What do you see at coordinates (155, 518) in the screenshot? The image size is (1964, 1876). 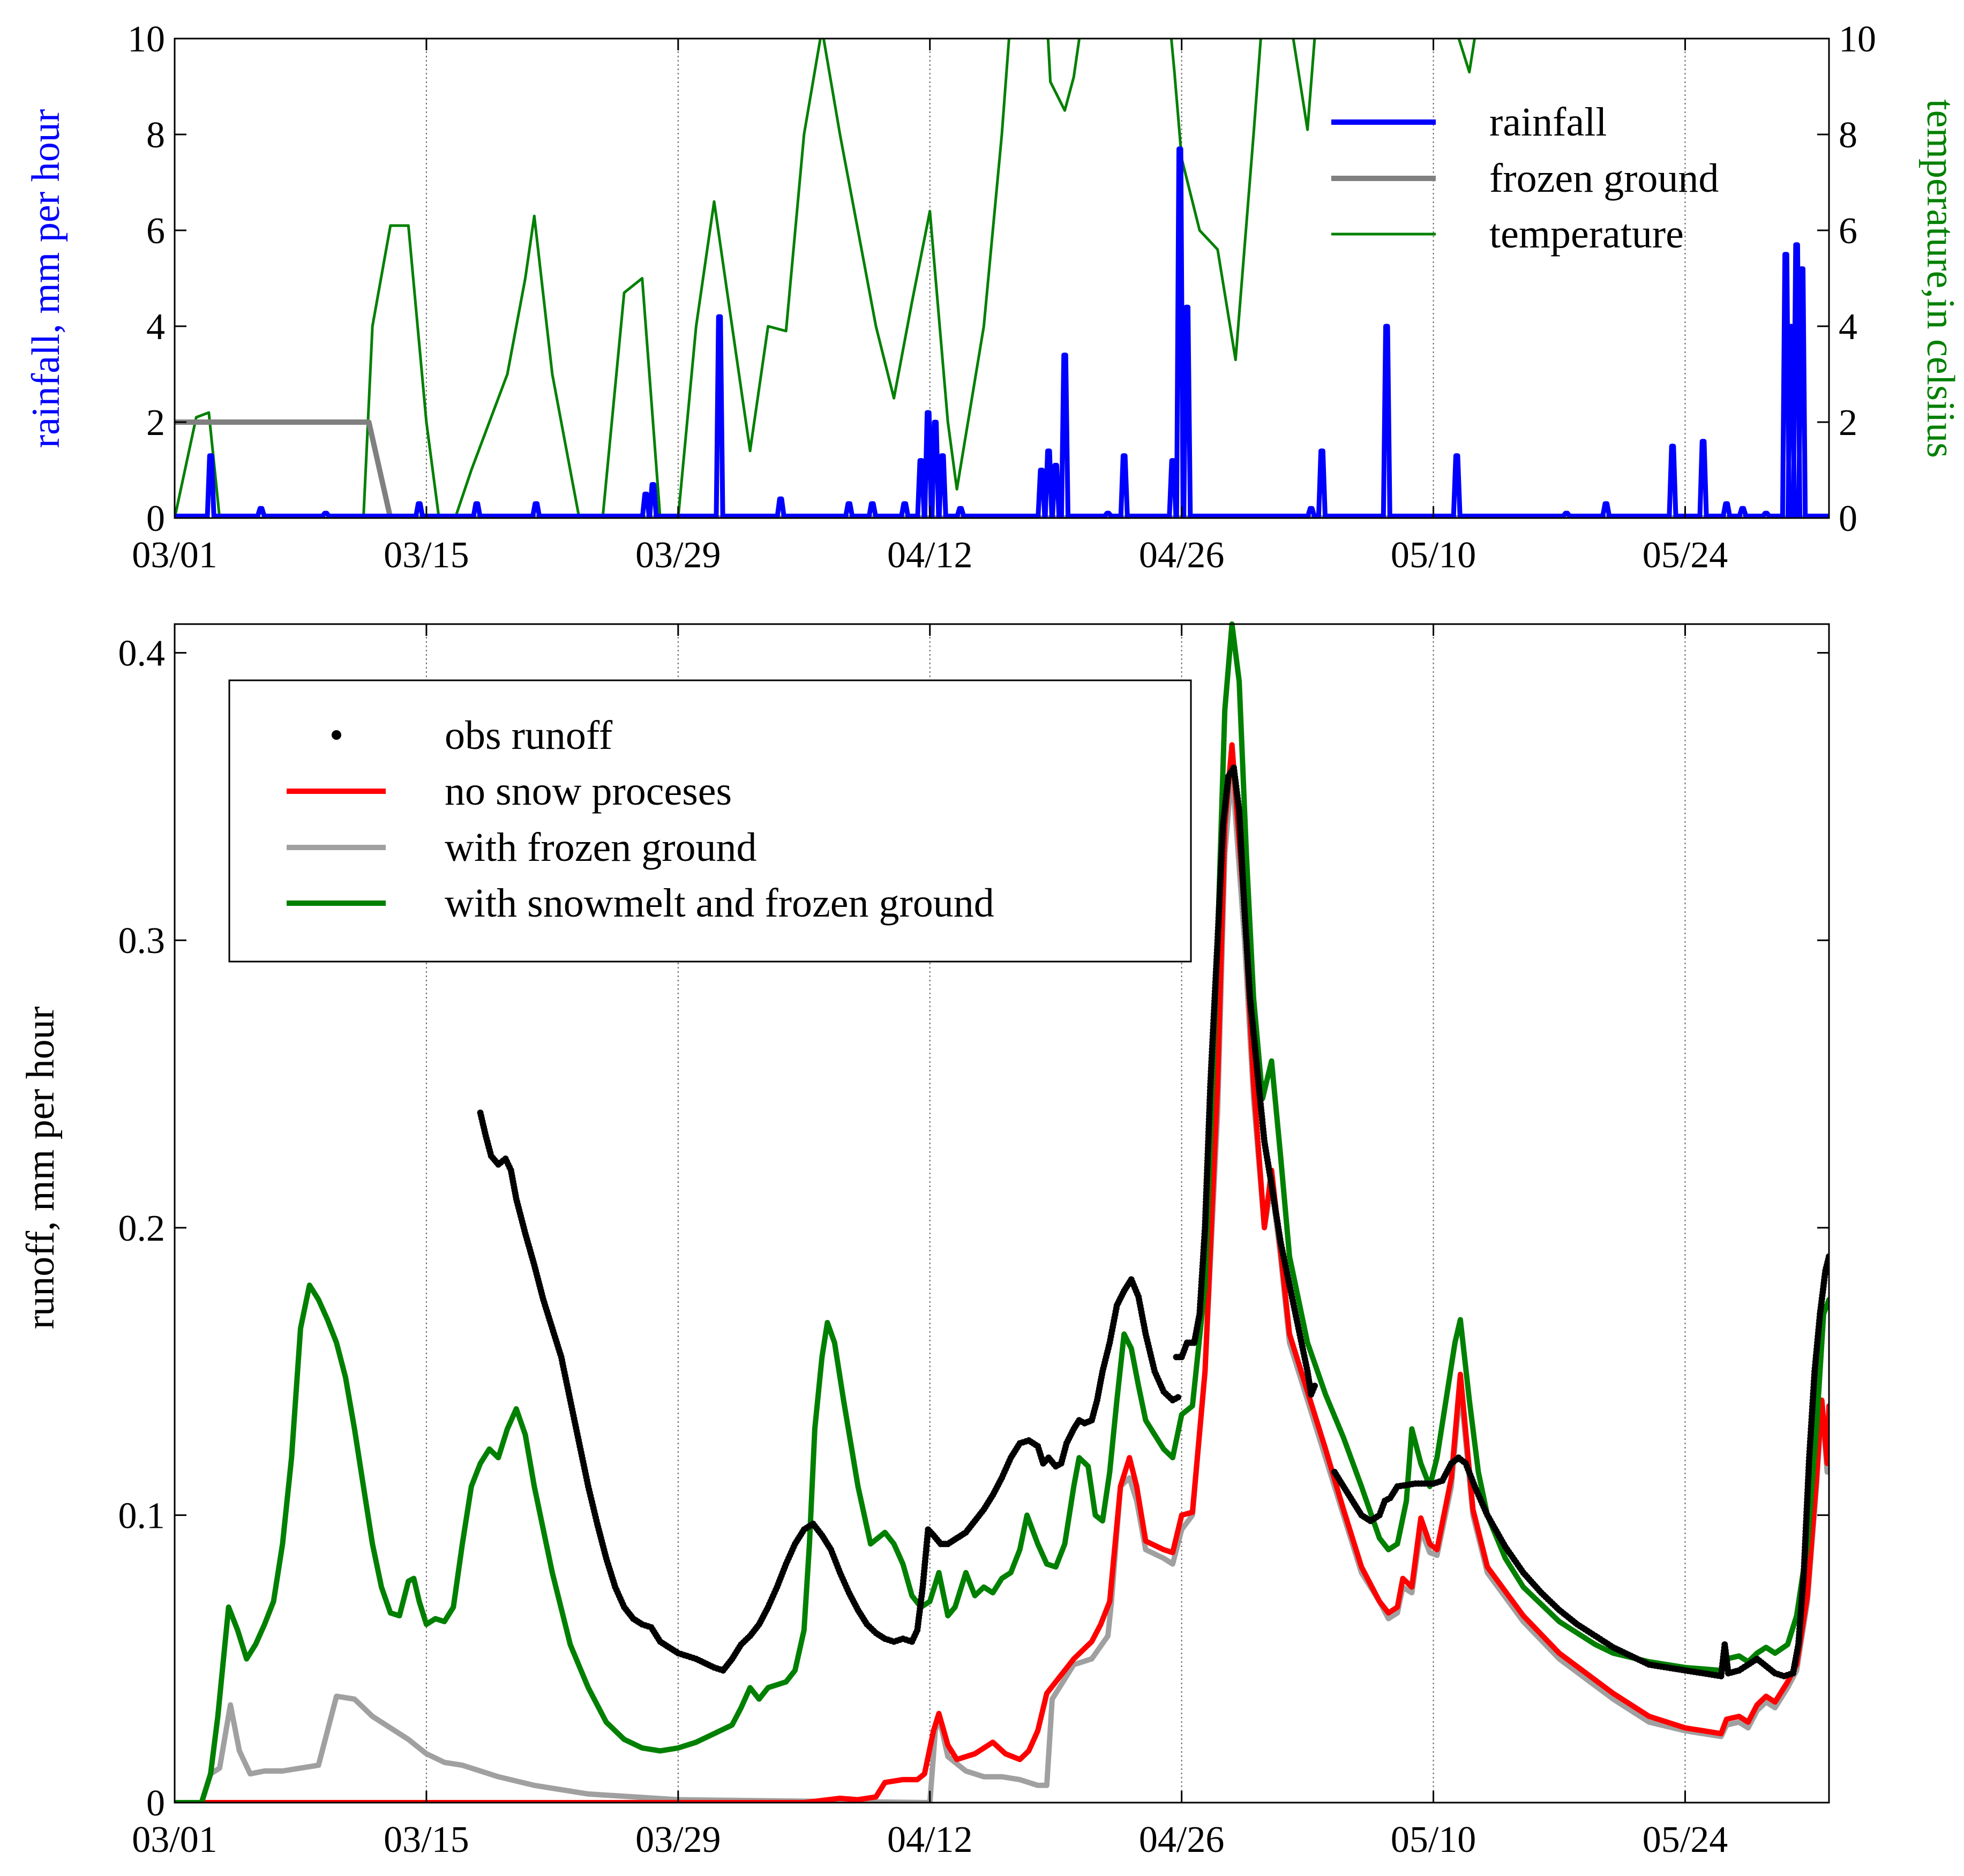 I see `top-y-tick-label-left: 0` at bounding box center [155, 518].